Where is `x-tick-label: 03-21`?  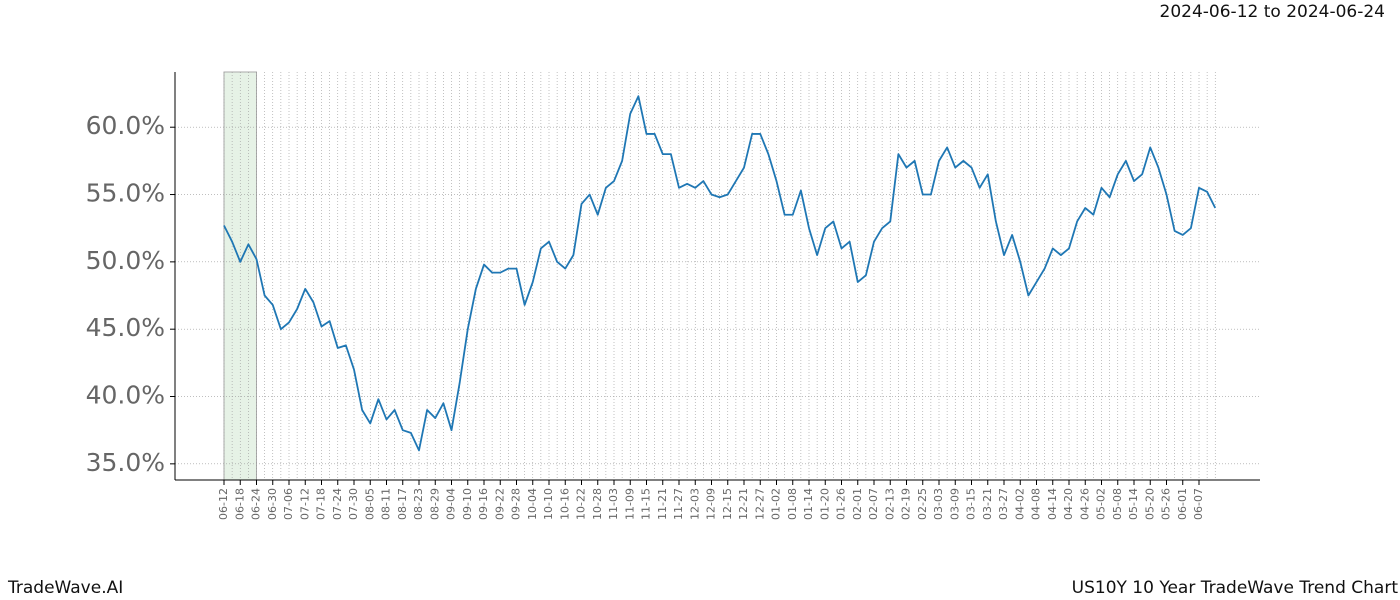 x-tick-label: 03-21 is located at coordinates (987, 504).